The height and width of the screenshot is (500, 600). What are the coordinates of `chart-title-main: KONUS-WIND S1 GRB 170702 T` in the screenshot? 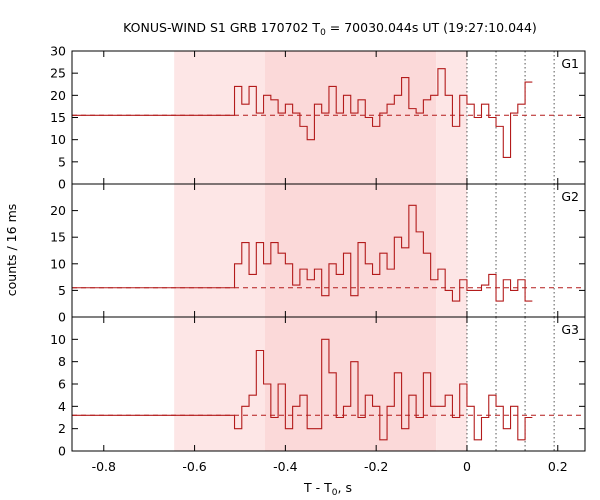 It's located at (221, 27).